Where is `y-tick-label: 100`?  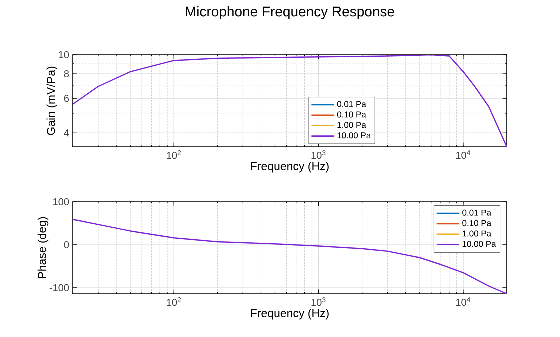 y-tick-label: 100 is located at coordinates (62, 202).